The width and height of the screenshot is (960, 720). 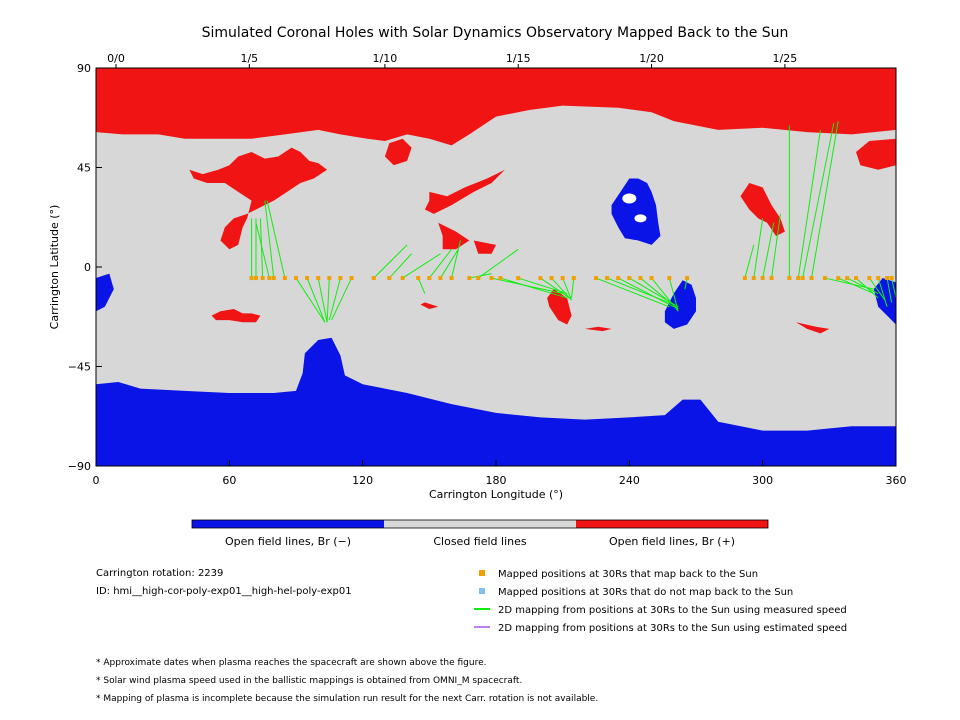 I want to click on colorbar-label: Closed field lines, so click(x=480, y=541).